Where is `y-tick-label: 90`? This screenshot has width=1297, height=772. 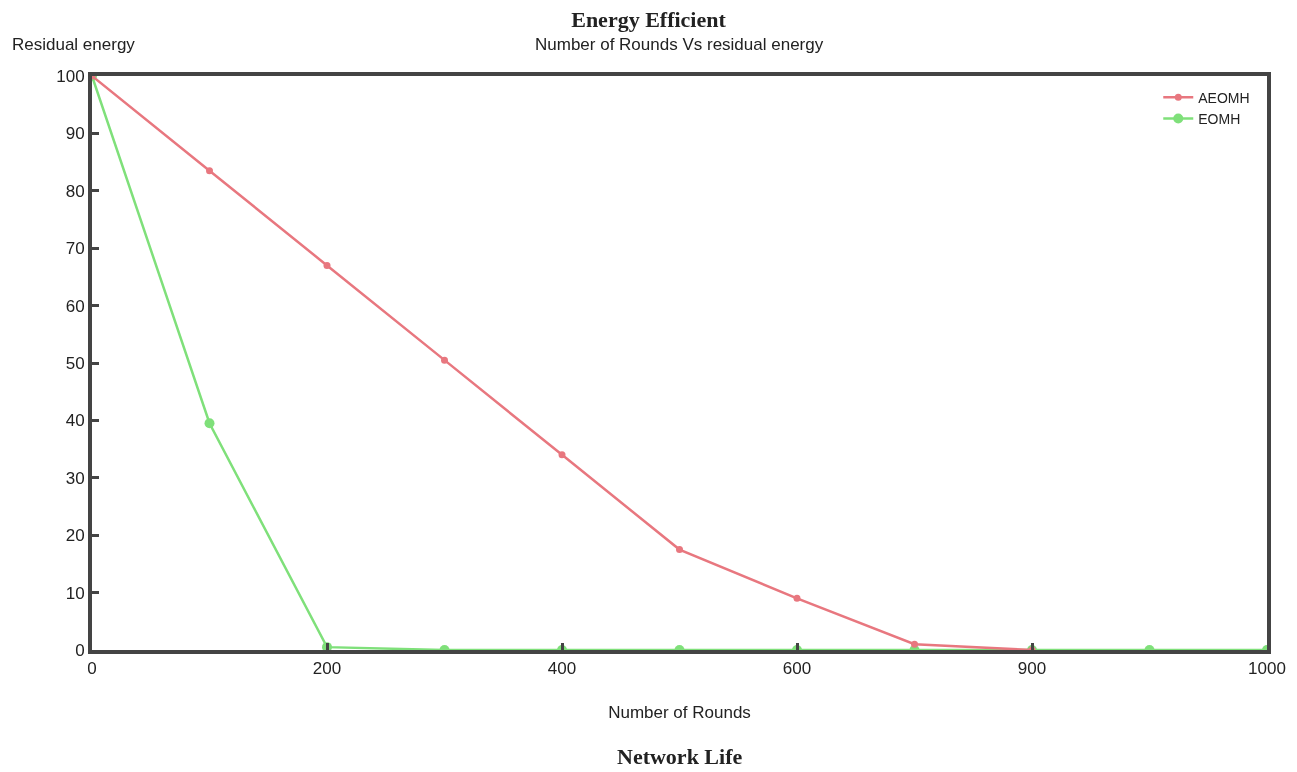 y-tick-label: 90 is located at coordinates (75, 134).